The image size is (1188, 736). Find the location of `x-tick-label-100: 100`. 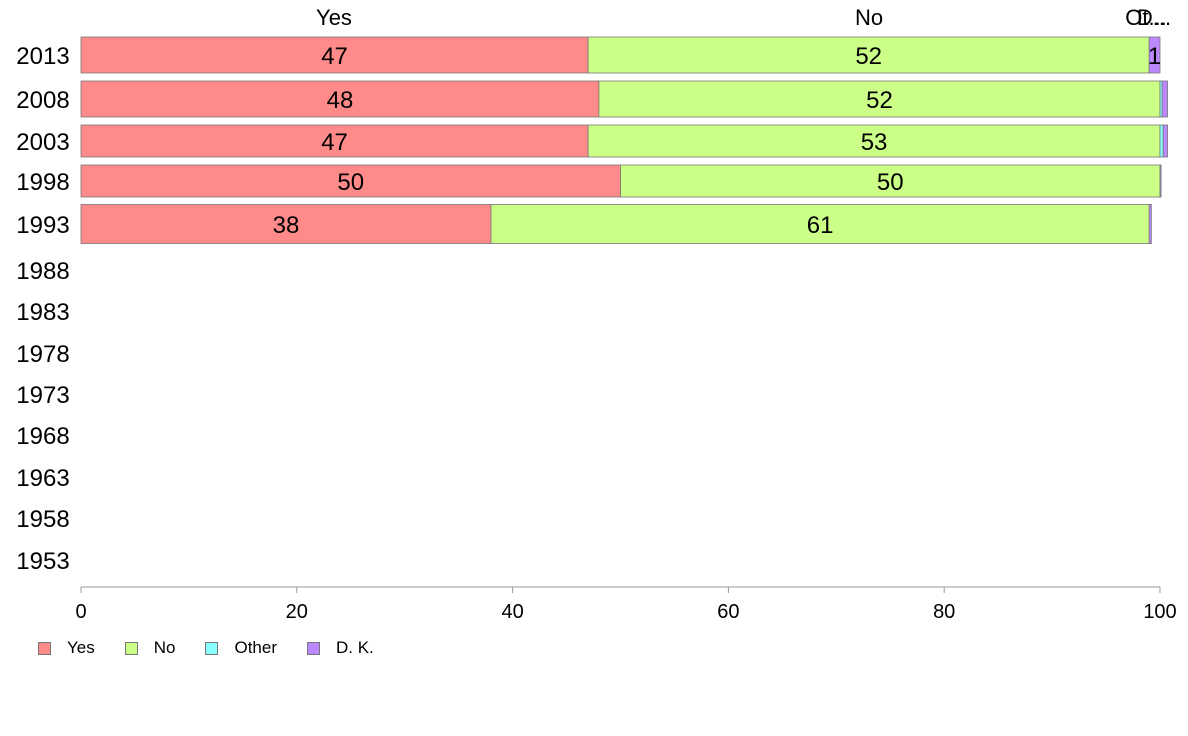

x-tick-label-100: 100 is located at coordinates (1159, 612).